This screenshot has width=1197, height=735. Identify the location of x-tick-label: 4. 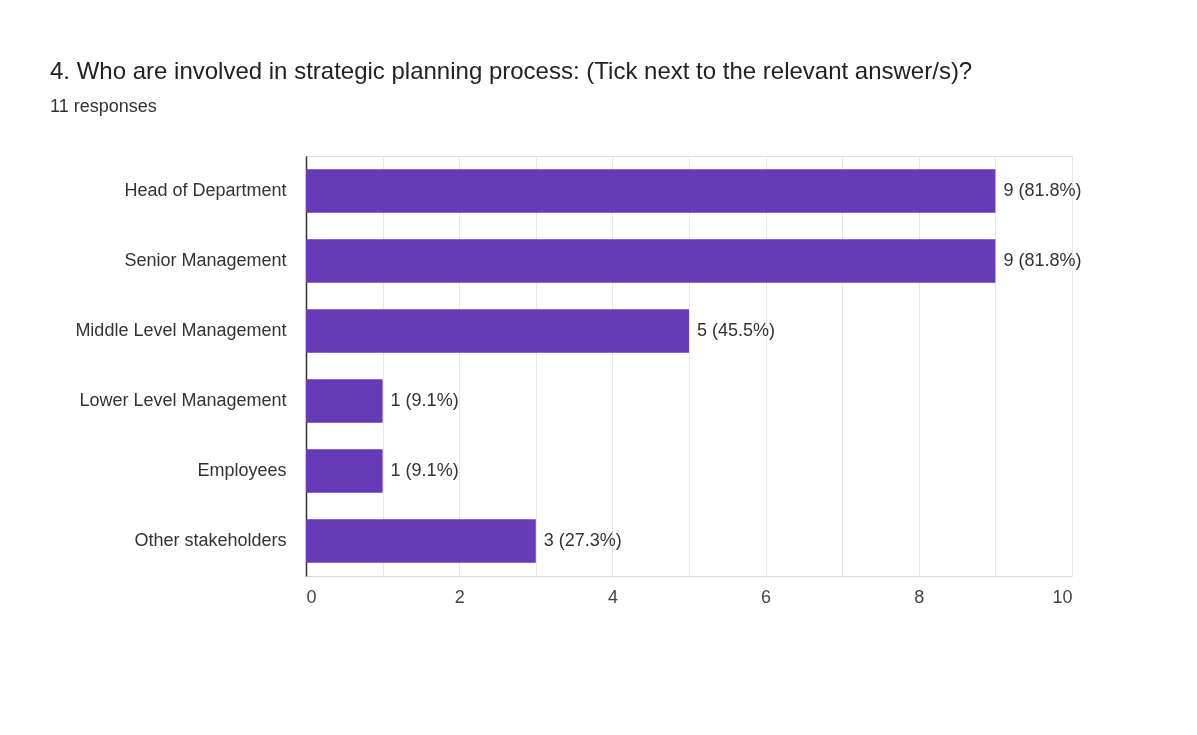
(612, 596).